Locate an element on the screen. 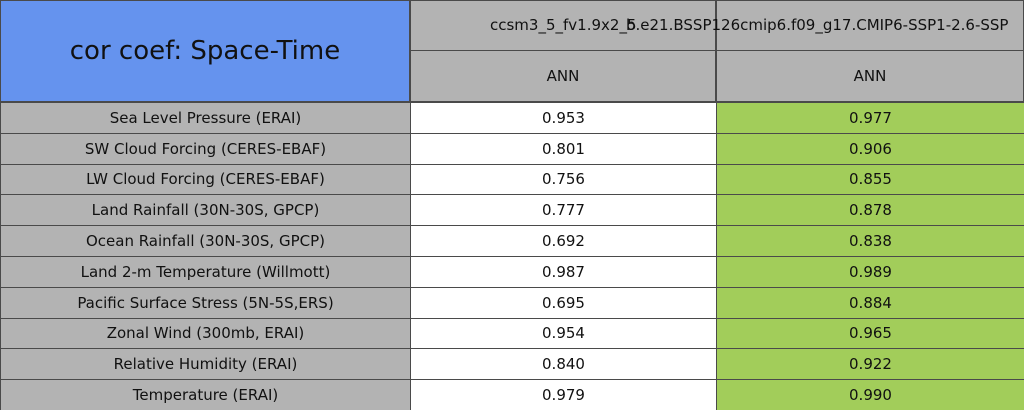  value-cell: 0.840 is located at coordinates (563, 364).